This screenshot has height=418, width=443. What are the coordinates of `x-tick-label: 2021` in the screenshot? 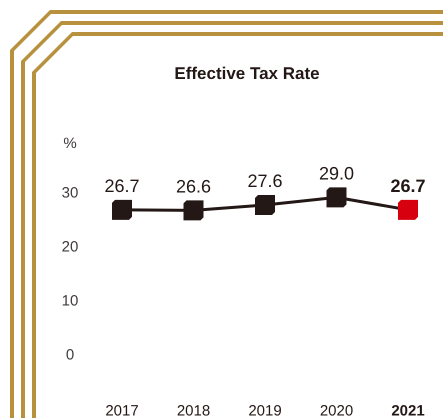 It's located at (408, 410).